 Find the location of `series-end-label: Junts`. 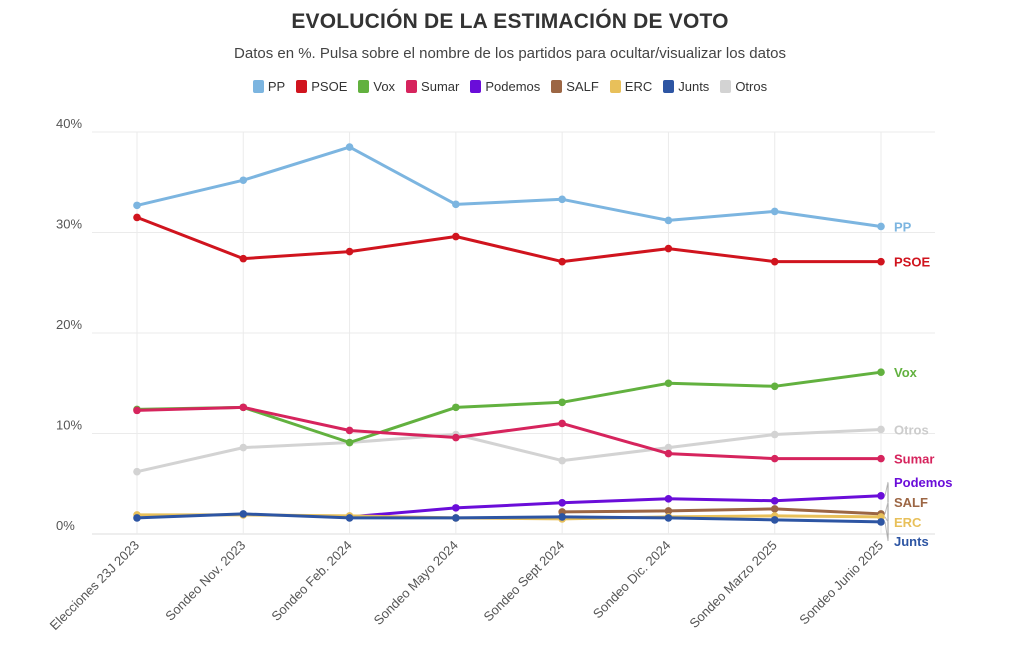

series-end-label: Junts is located at coordinates (911, 541).